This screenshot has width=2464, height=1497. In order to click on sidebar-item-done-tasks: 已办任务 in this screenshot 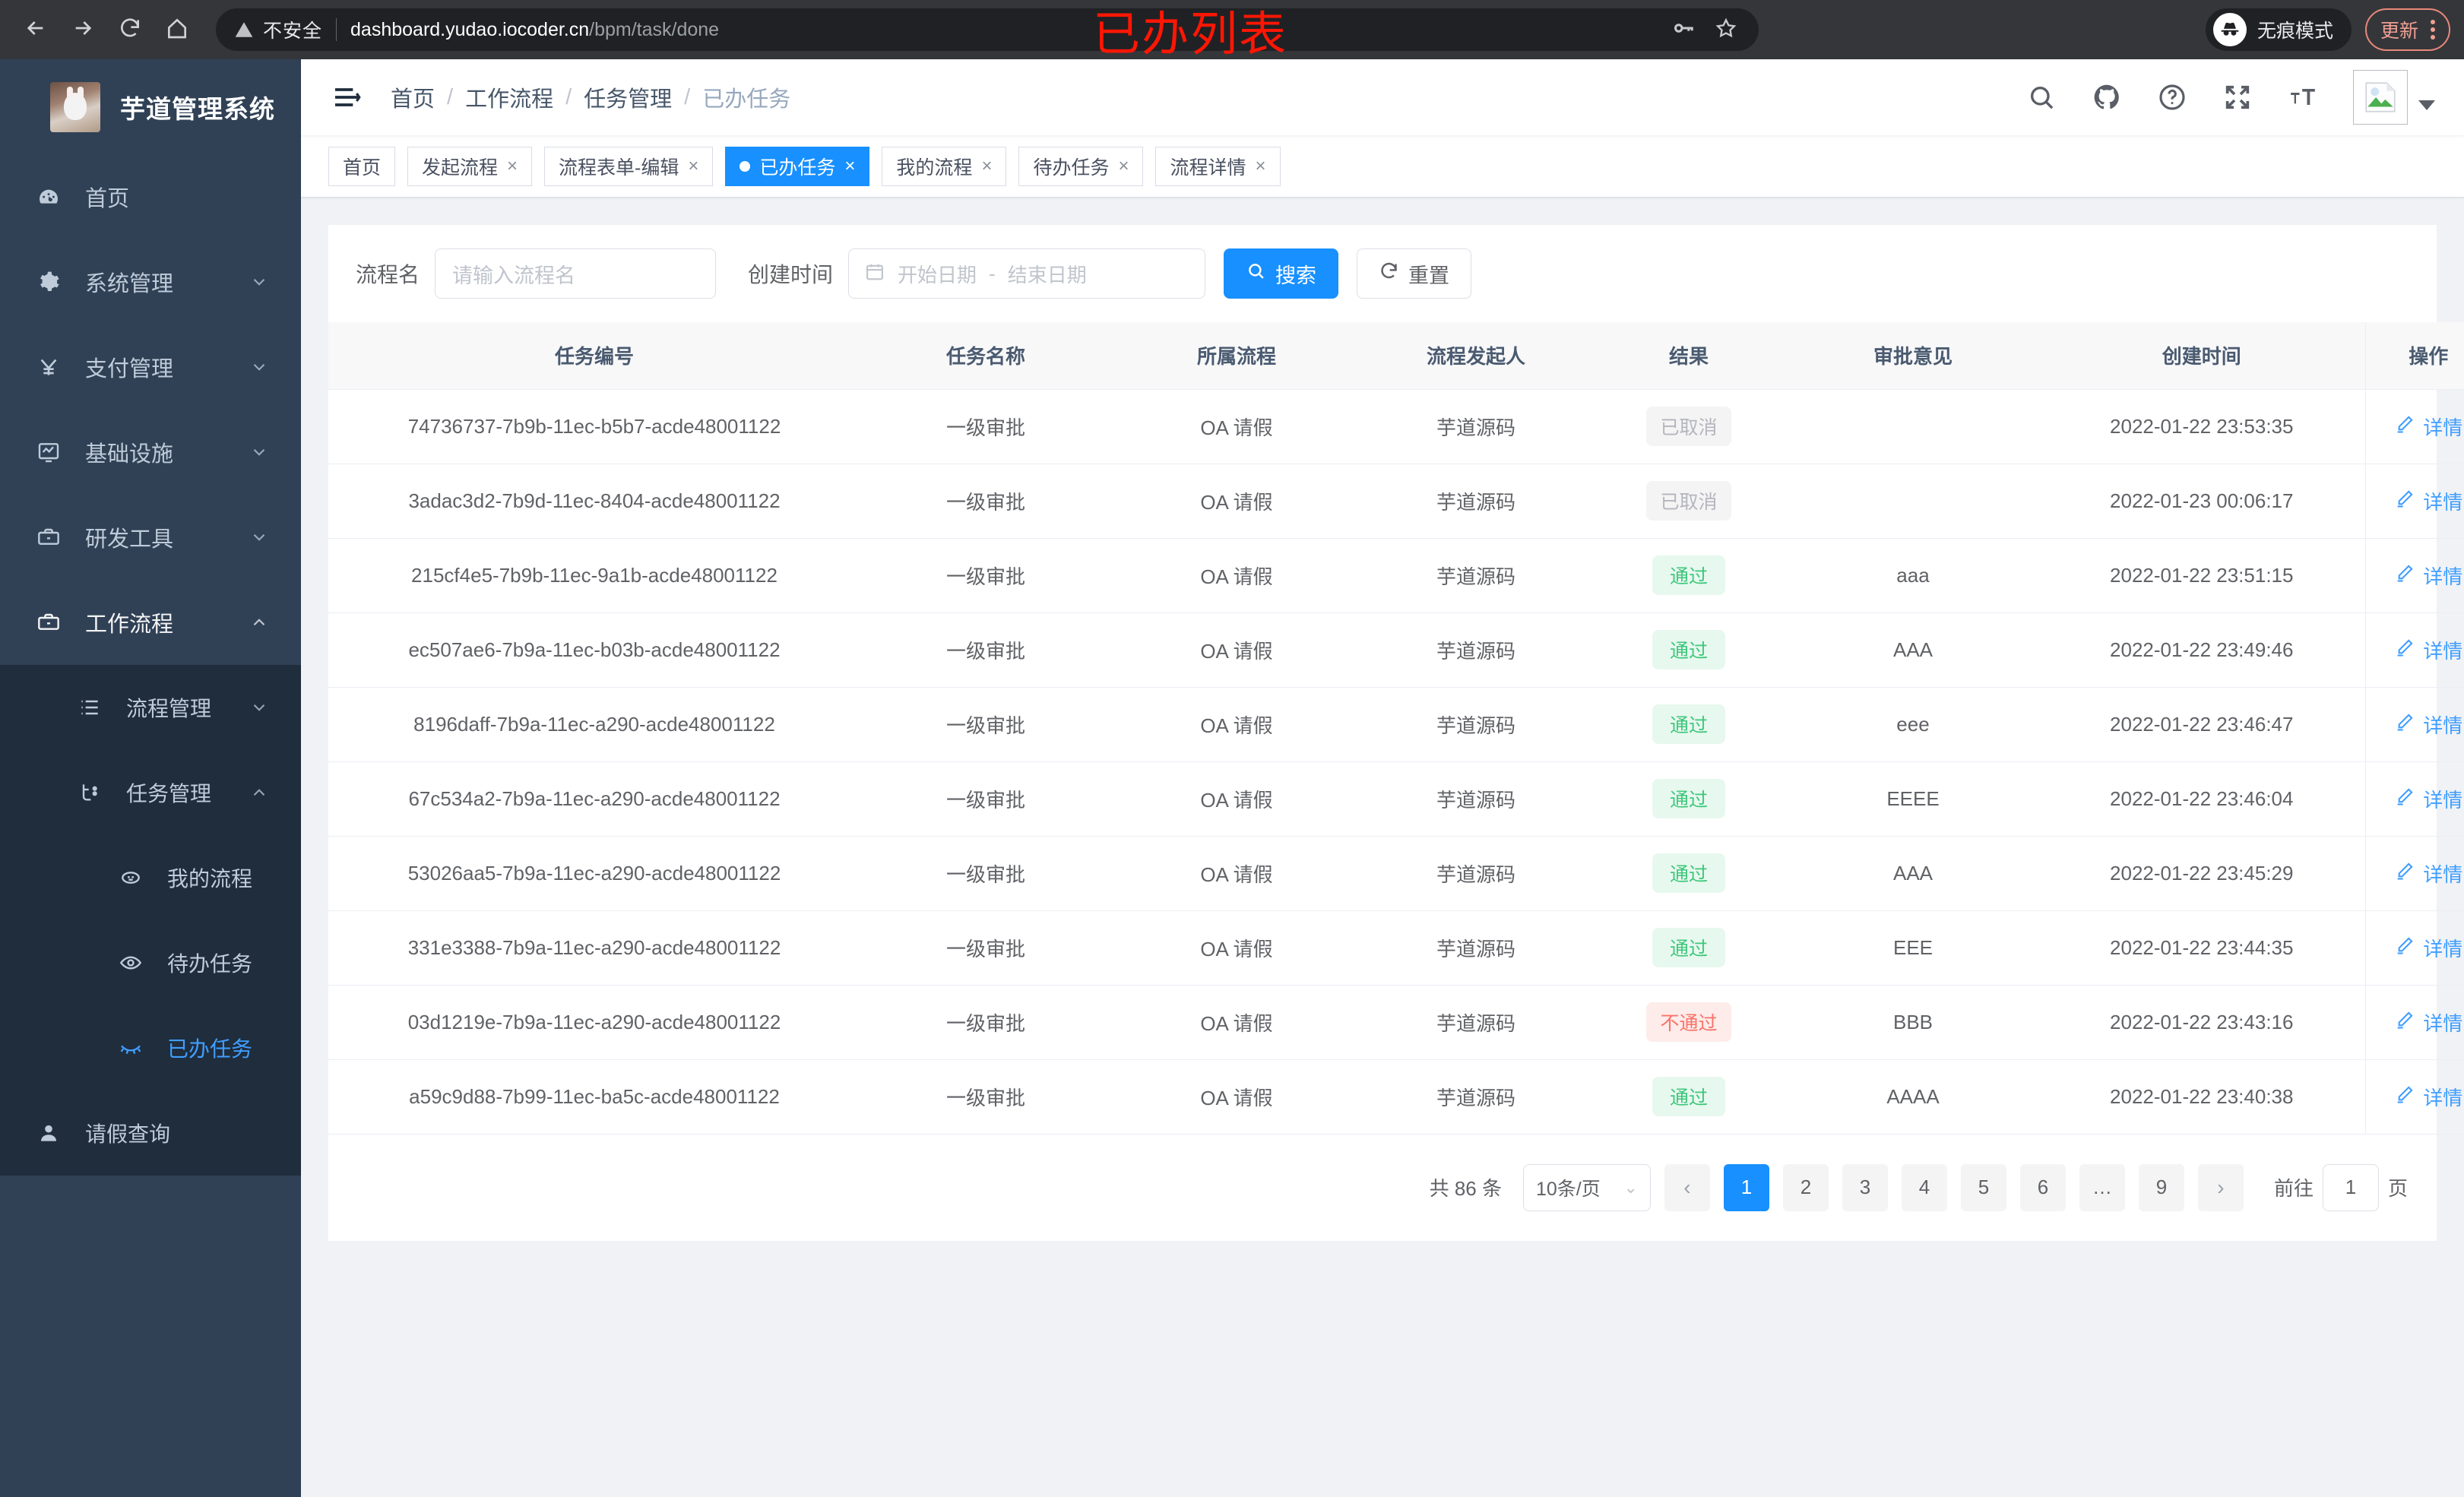, I will do `click(150, 1047)`.